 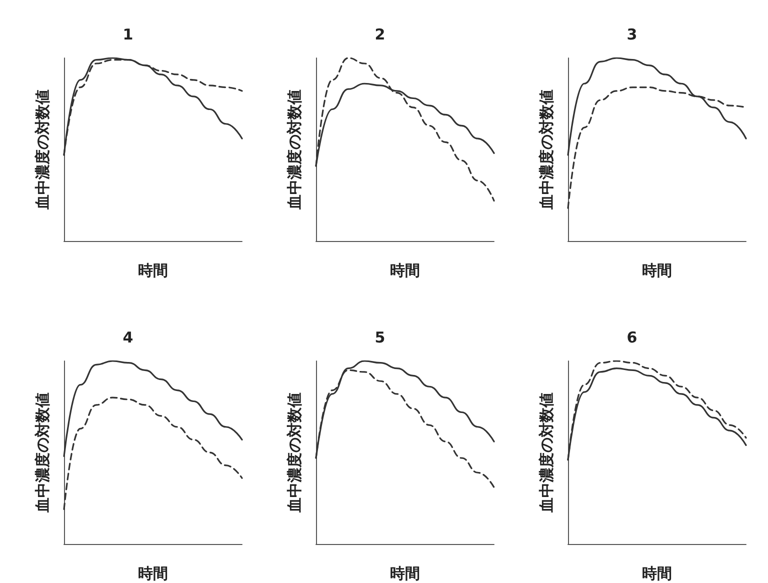 What do you see at coordinates (128, 337) in the screenshot?
I see `chart-title: 4` at bounding box center [128, 337].